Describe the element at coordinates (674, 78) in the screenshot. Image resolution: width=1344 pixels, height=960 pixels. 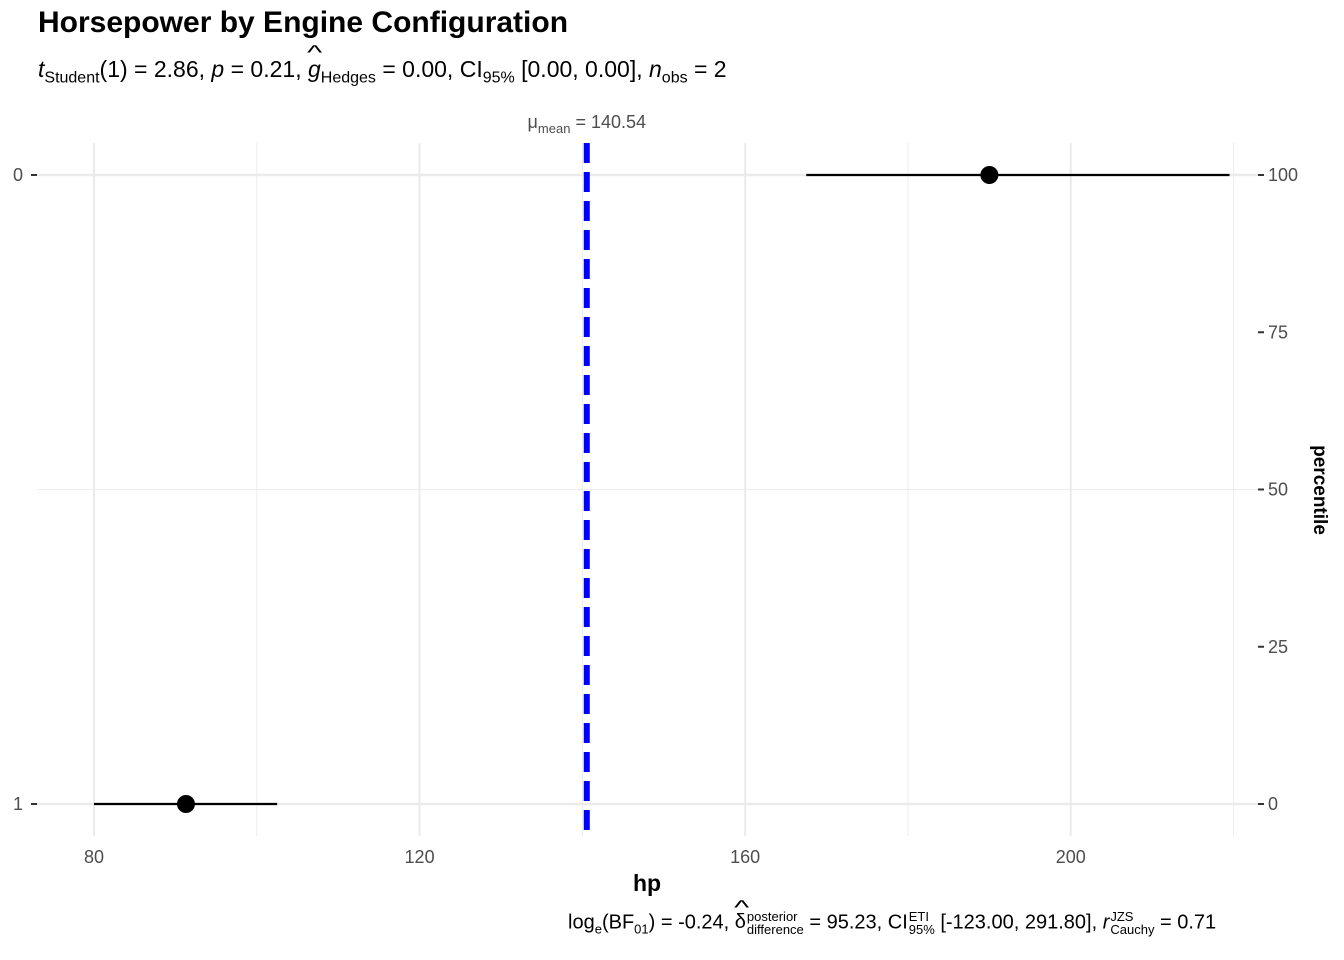
I see `n-subscript: obs` at that location.